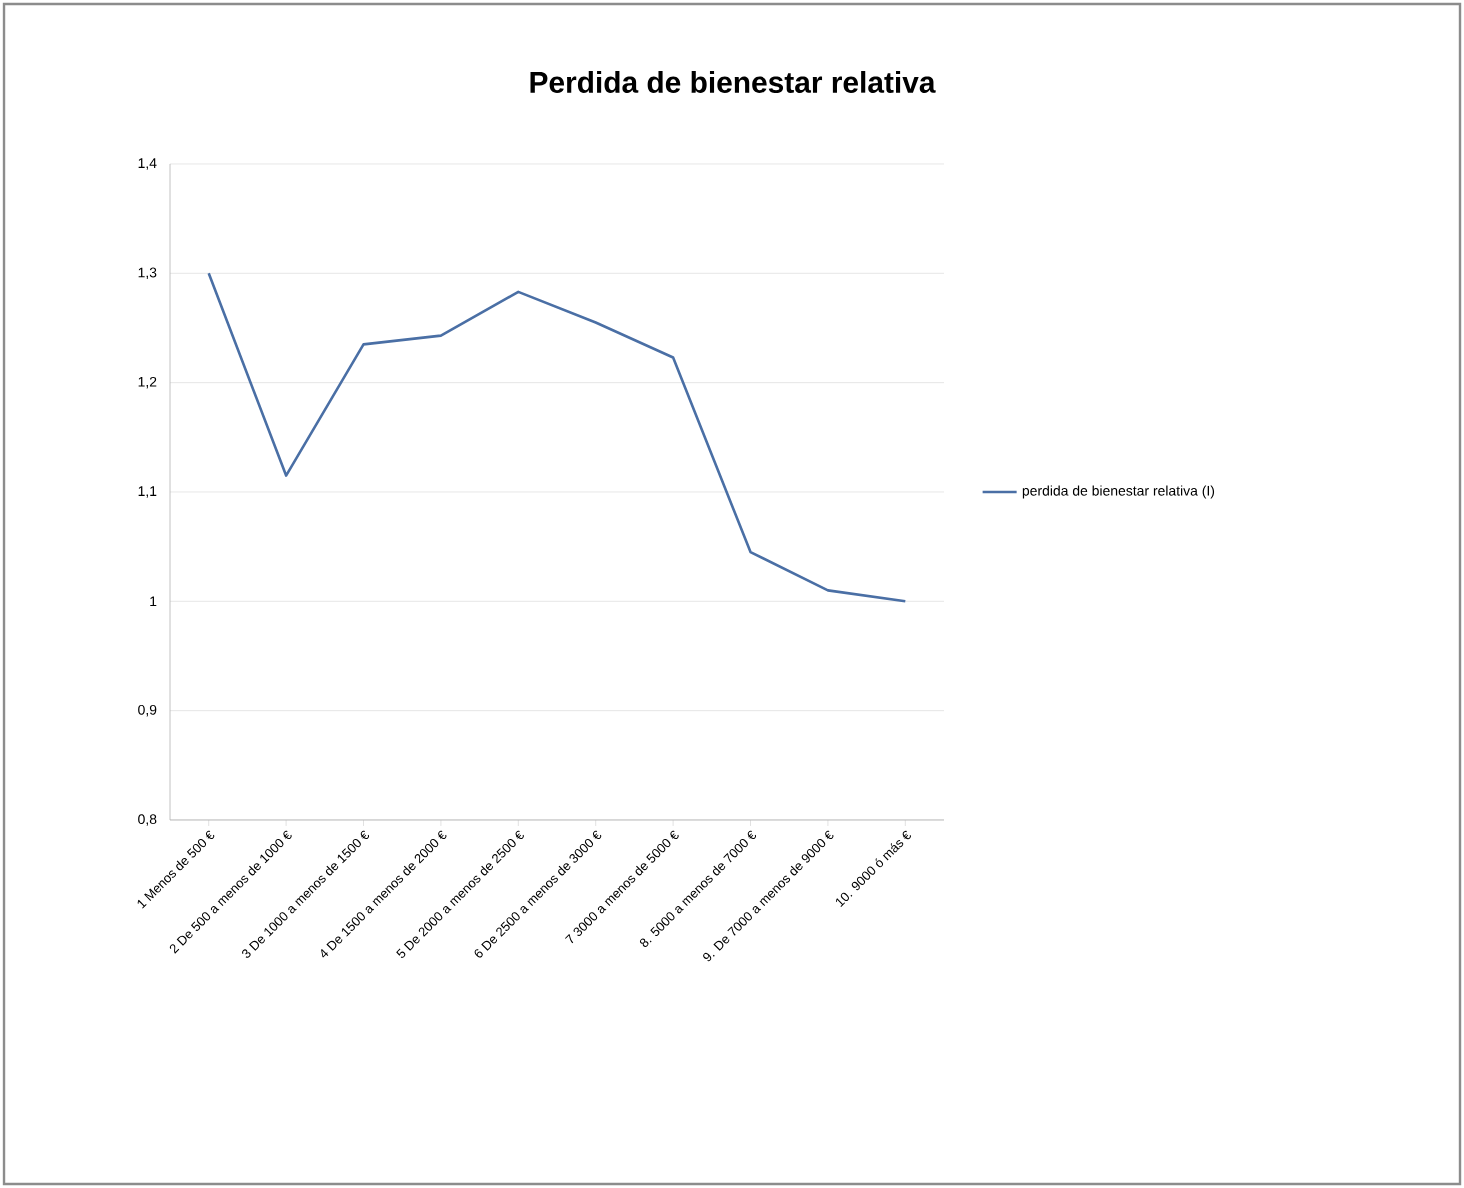 The height and width of the screenshot is (1188, 1464). I want to click on line-series, so click(557, 437).